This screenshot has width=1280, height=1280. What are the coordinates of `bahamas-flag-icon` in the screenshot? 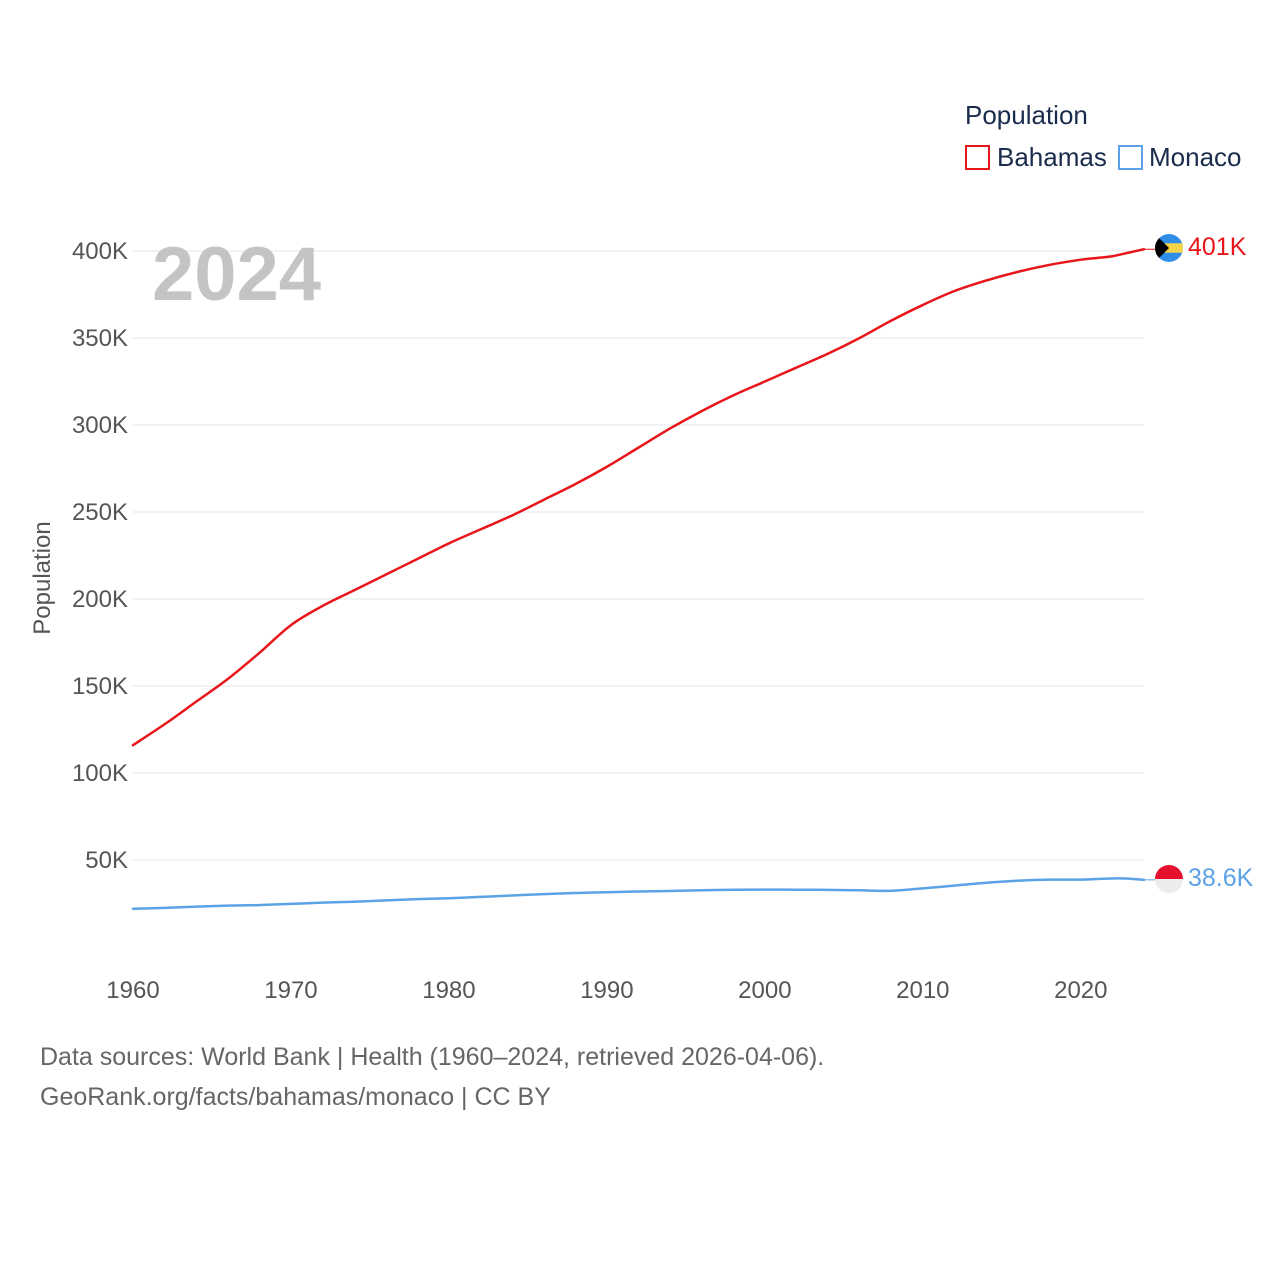 It's located at (1169, 248).